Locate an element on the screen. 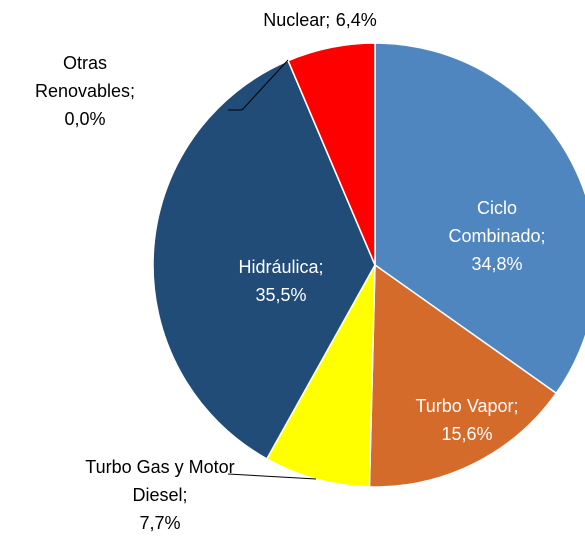 This screenshot has height=542, width=585. data-label: Ciclo Combinado; 34,8% is located at coordinates (497, 236).